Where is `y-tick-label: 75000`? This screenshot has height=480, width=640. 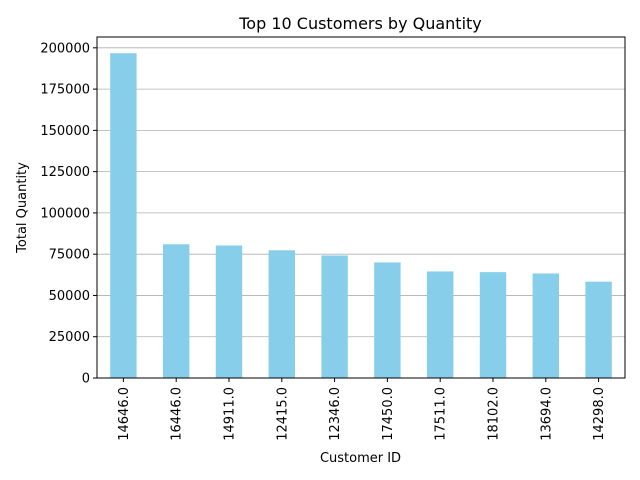 y-tick-label: 75000 is located at coordinates (69, 255).